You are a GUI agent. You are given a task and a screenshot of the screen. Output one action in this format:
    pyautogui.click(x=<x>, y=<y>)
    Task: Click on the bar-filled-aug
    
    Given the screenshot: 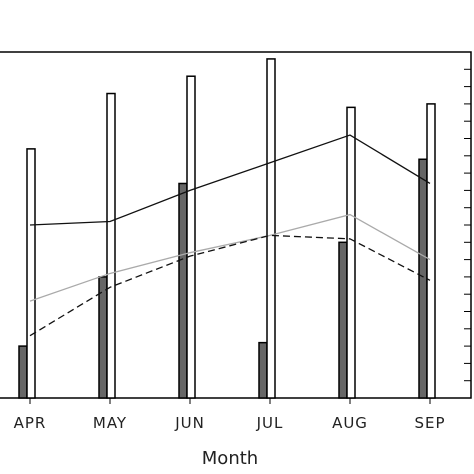 What is the action you would take?
    pyautogui.click(x=343, y=320)
    